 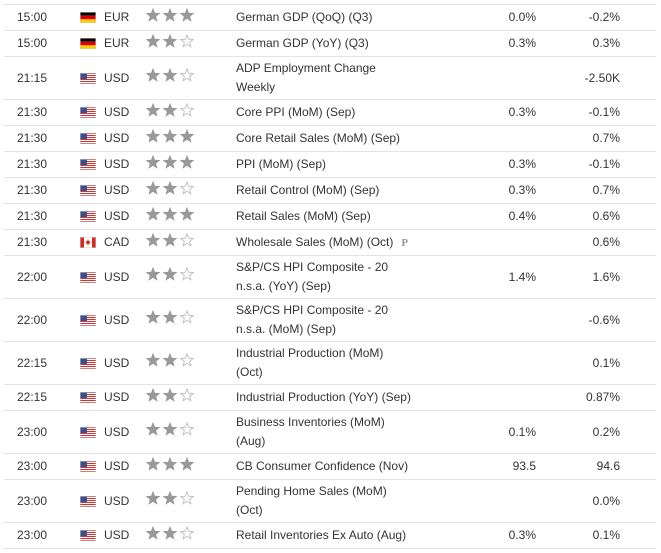 I want to click on calendar-row: 21:30 CAD Wholesale Sales (MoM) (Oct) P 0.6%, so click(x=330, y=242).